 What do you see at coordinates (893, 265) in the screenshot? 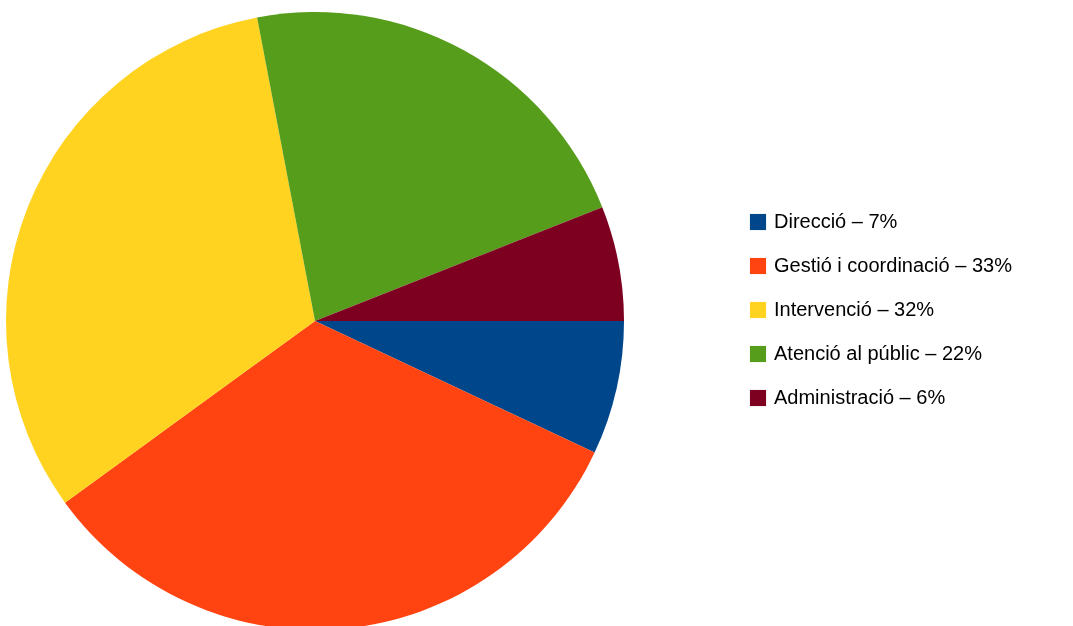
I see `legend-label: Gestió i coordinació – 33%` at bounding box center [893, 265].